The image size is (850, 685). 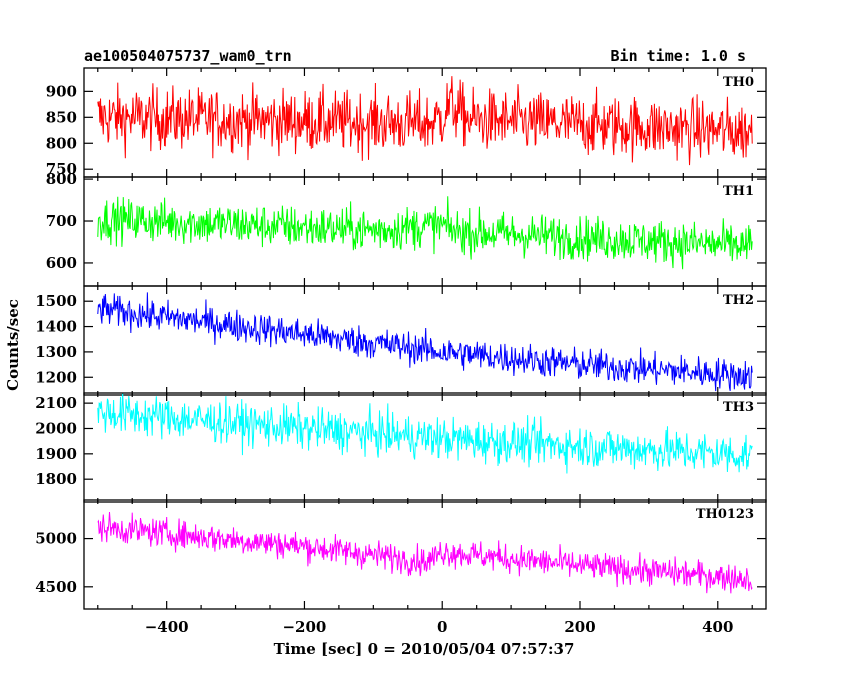 I want to click on y-tick-label: 900, so click(x=61, y=91).